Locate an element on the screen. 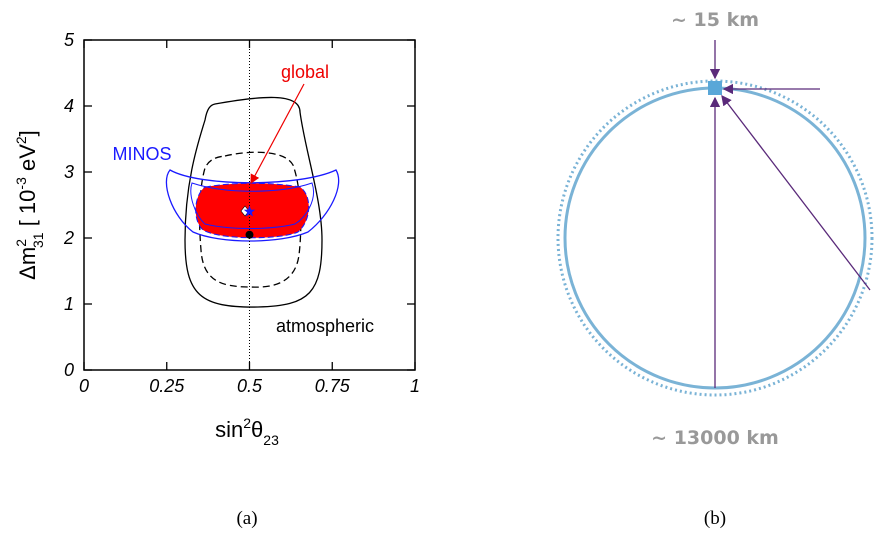  path-oblique is located at coordinates (796, 192).